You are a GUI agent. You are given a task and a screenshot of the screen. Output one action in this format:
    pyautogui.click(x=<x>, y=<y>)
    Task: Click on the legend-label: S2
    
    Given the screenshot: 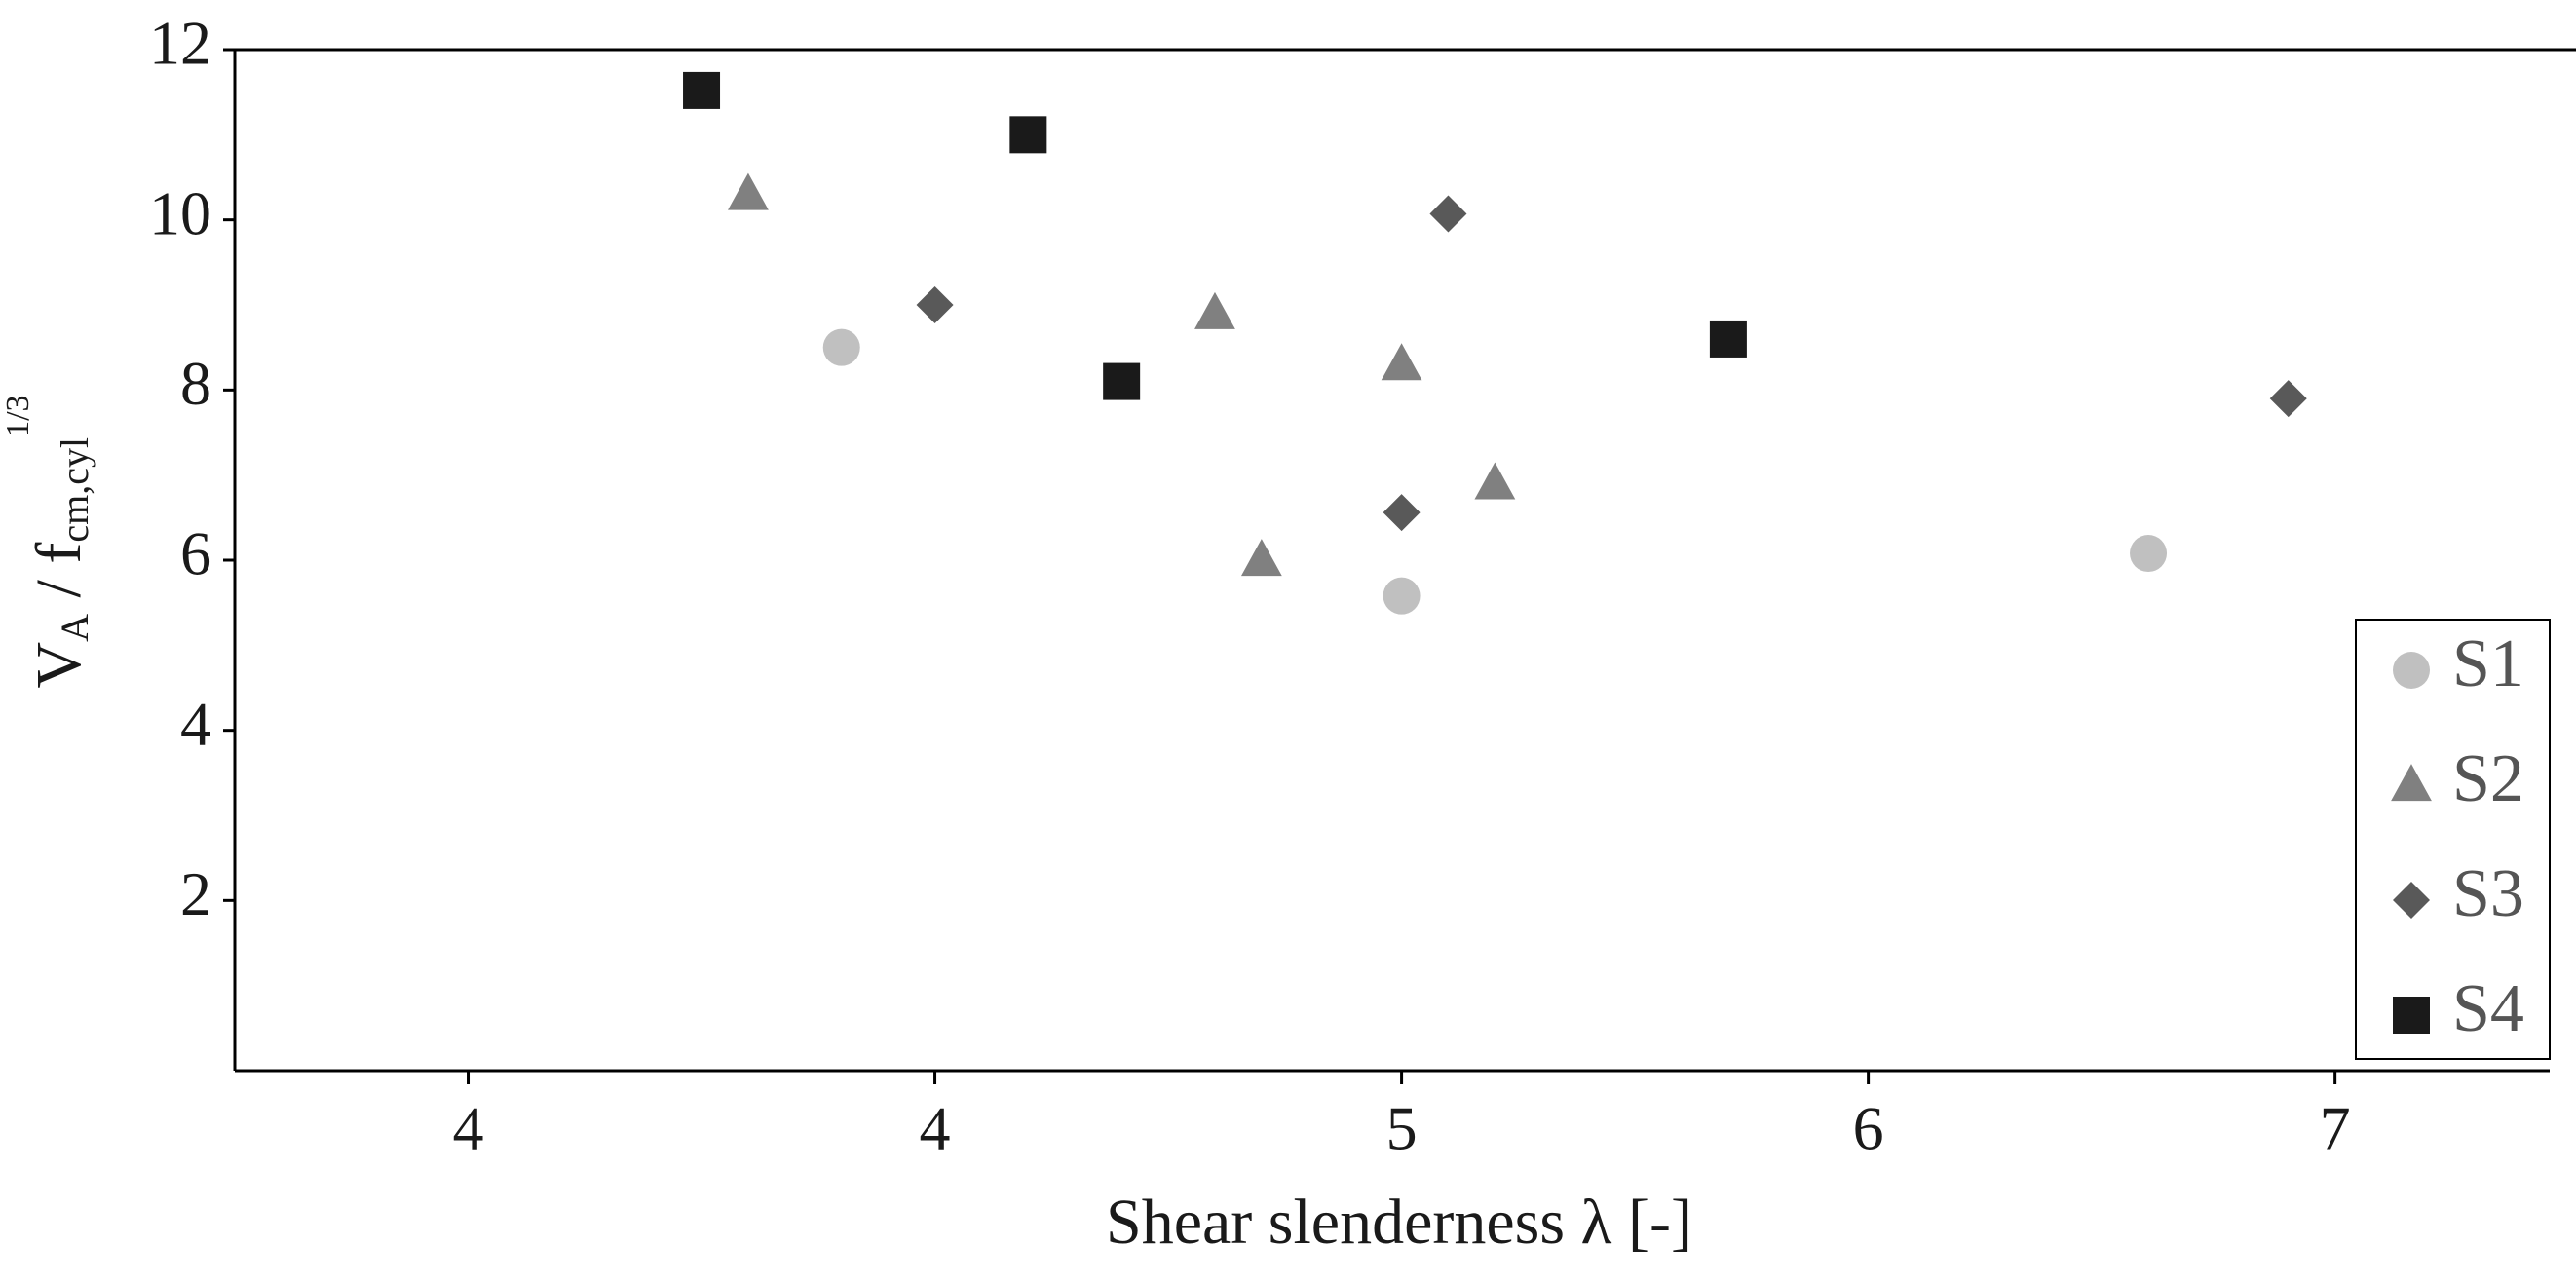 What is the action you would take?
    pyautogui.click(x=2488, y=778)
    